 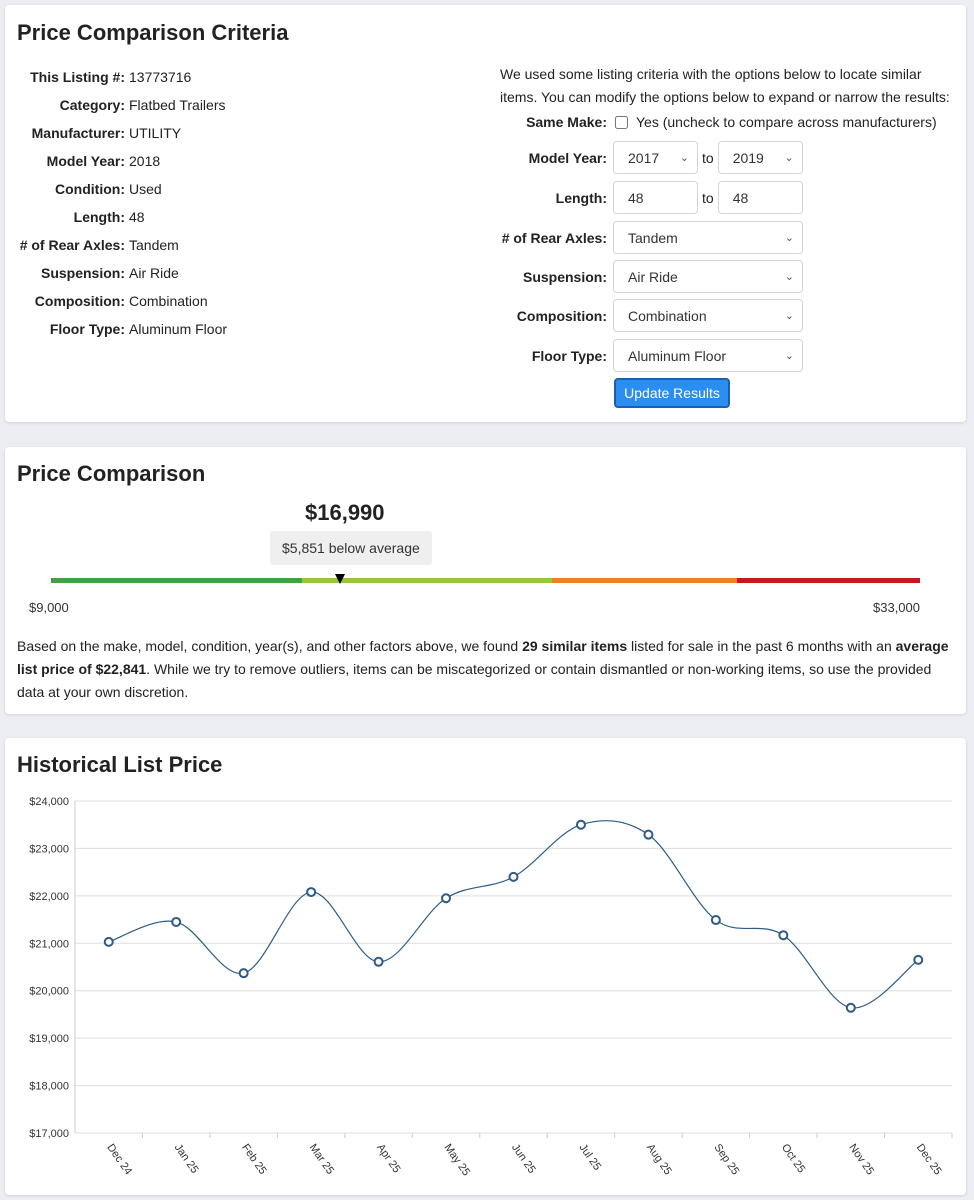 What do you see at coordinates (245, 77) in the screenshot?
I see `detail-row: This Listing #: 13773716` at bounding box center [245, 77].